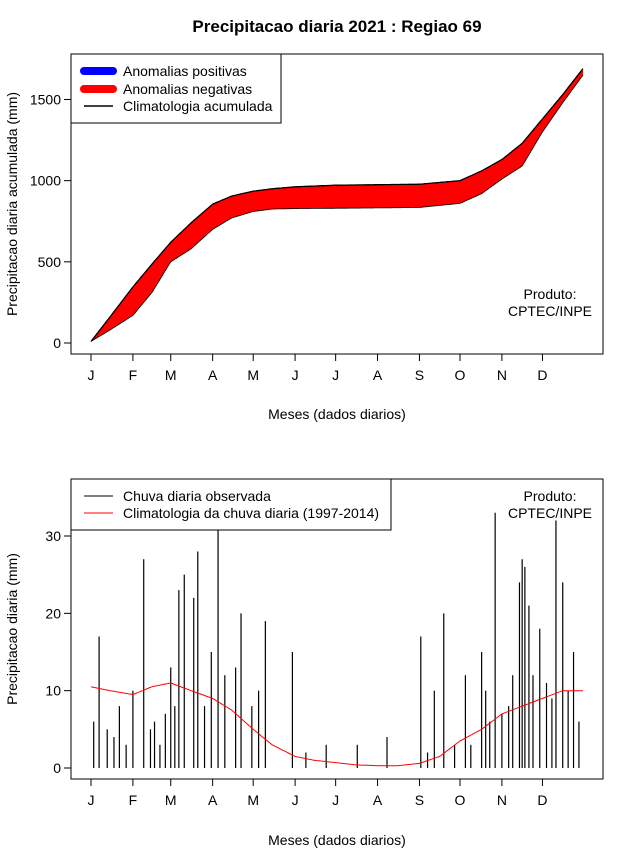  Describe the element at coordinates (51, 221) in the screenshot. I see `y-axis: 0 500 1000 1500` at that location.